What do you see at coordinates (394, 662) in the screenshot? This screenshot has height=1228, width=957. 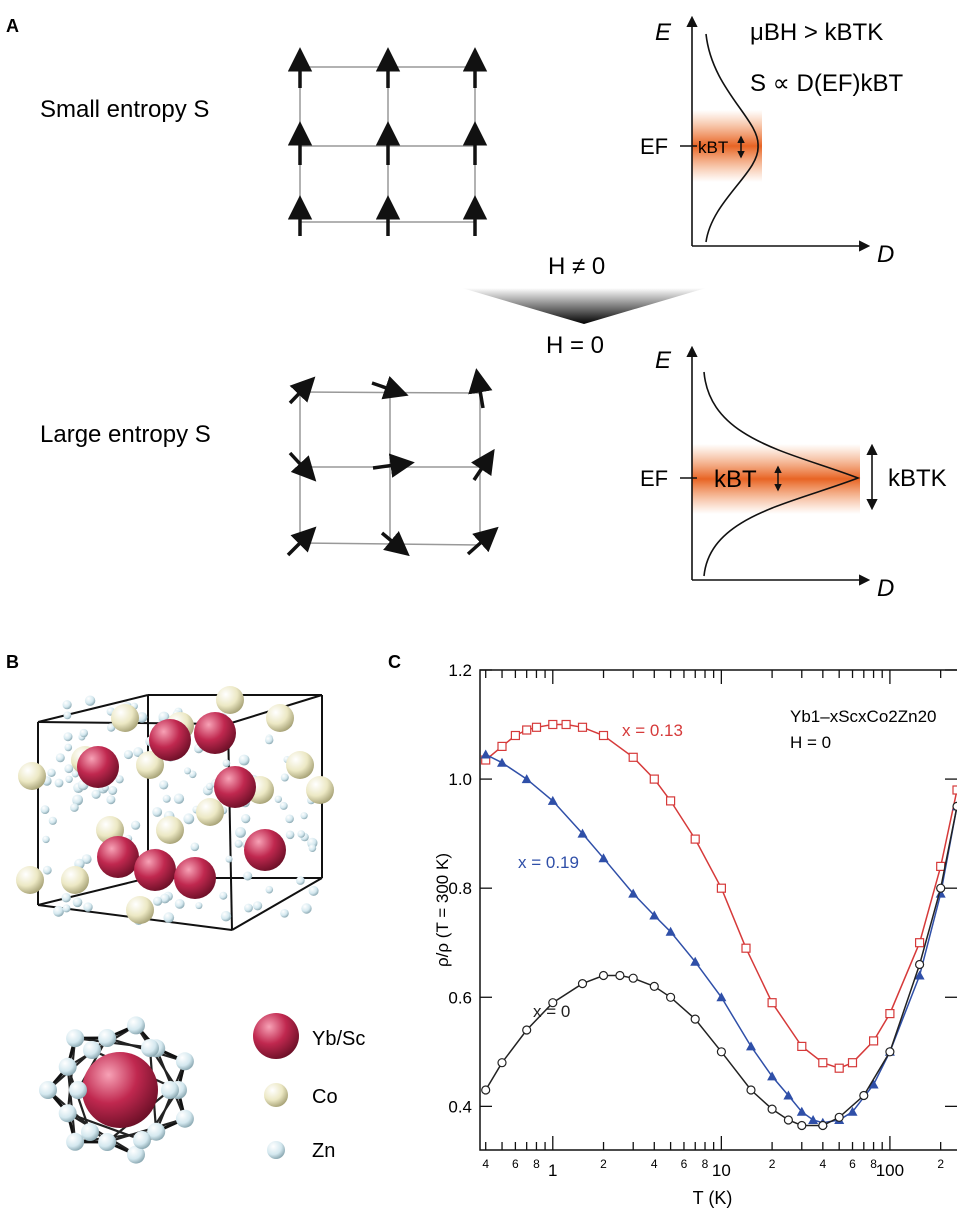 I see `panel-c-label: C` at bounding box center [394, 662].